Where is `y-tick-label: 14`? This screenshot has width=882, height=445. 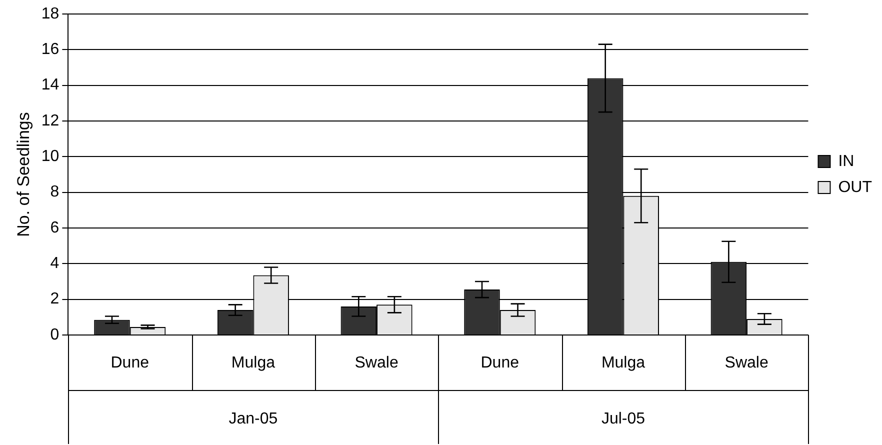 y-tick-label: 14 is located at coordinates (50, 85).